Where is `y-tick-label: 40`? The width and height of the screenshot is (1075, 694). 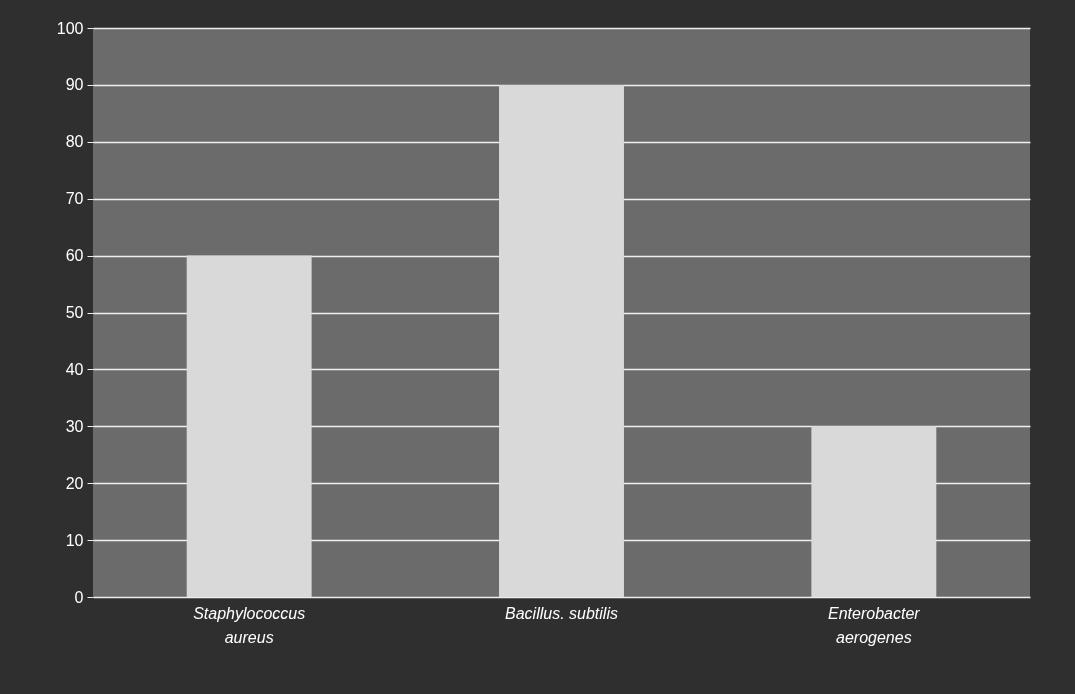 y-tick-label: 40 is located at coordinates (74, 369).